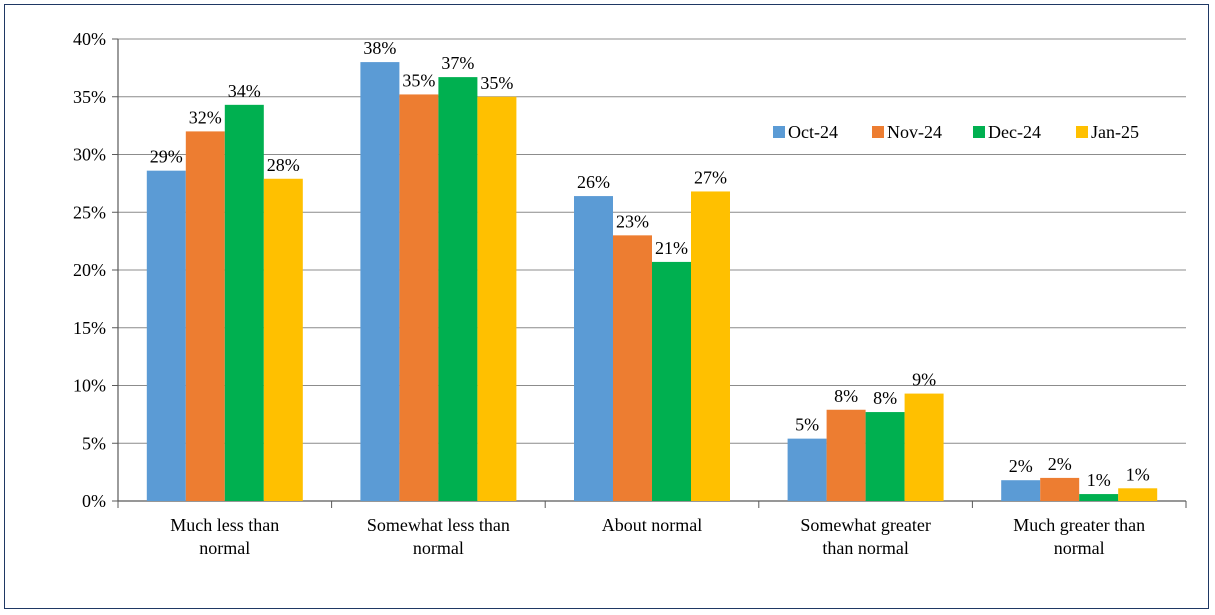 Image resolution: width=1215 pixels, height=615 pixels. I want to click on data-label: 28%, so click(283, 165).